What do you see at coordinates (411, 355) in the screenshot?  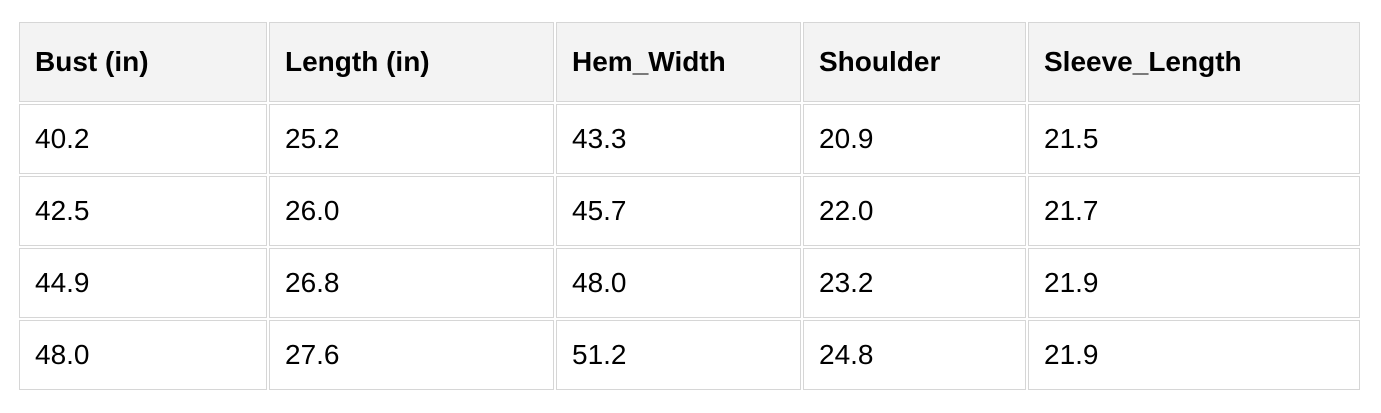 I see `table-cell: 27.6` at bounding box center [411, 355].